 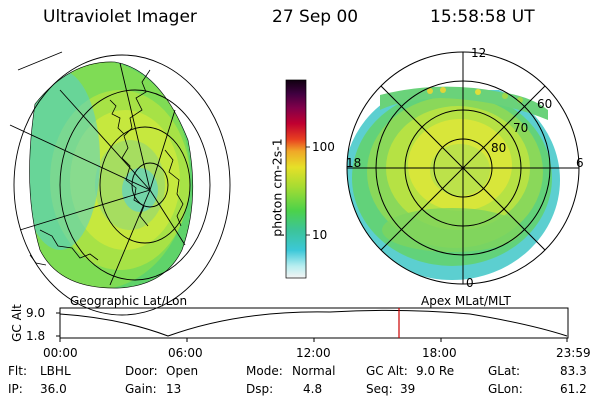 I want to click on status-glon-key: GLon:, so click(x=505, y=389).